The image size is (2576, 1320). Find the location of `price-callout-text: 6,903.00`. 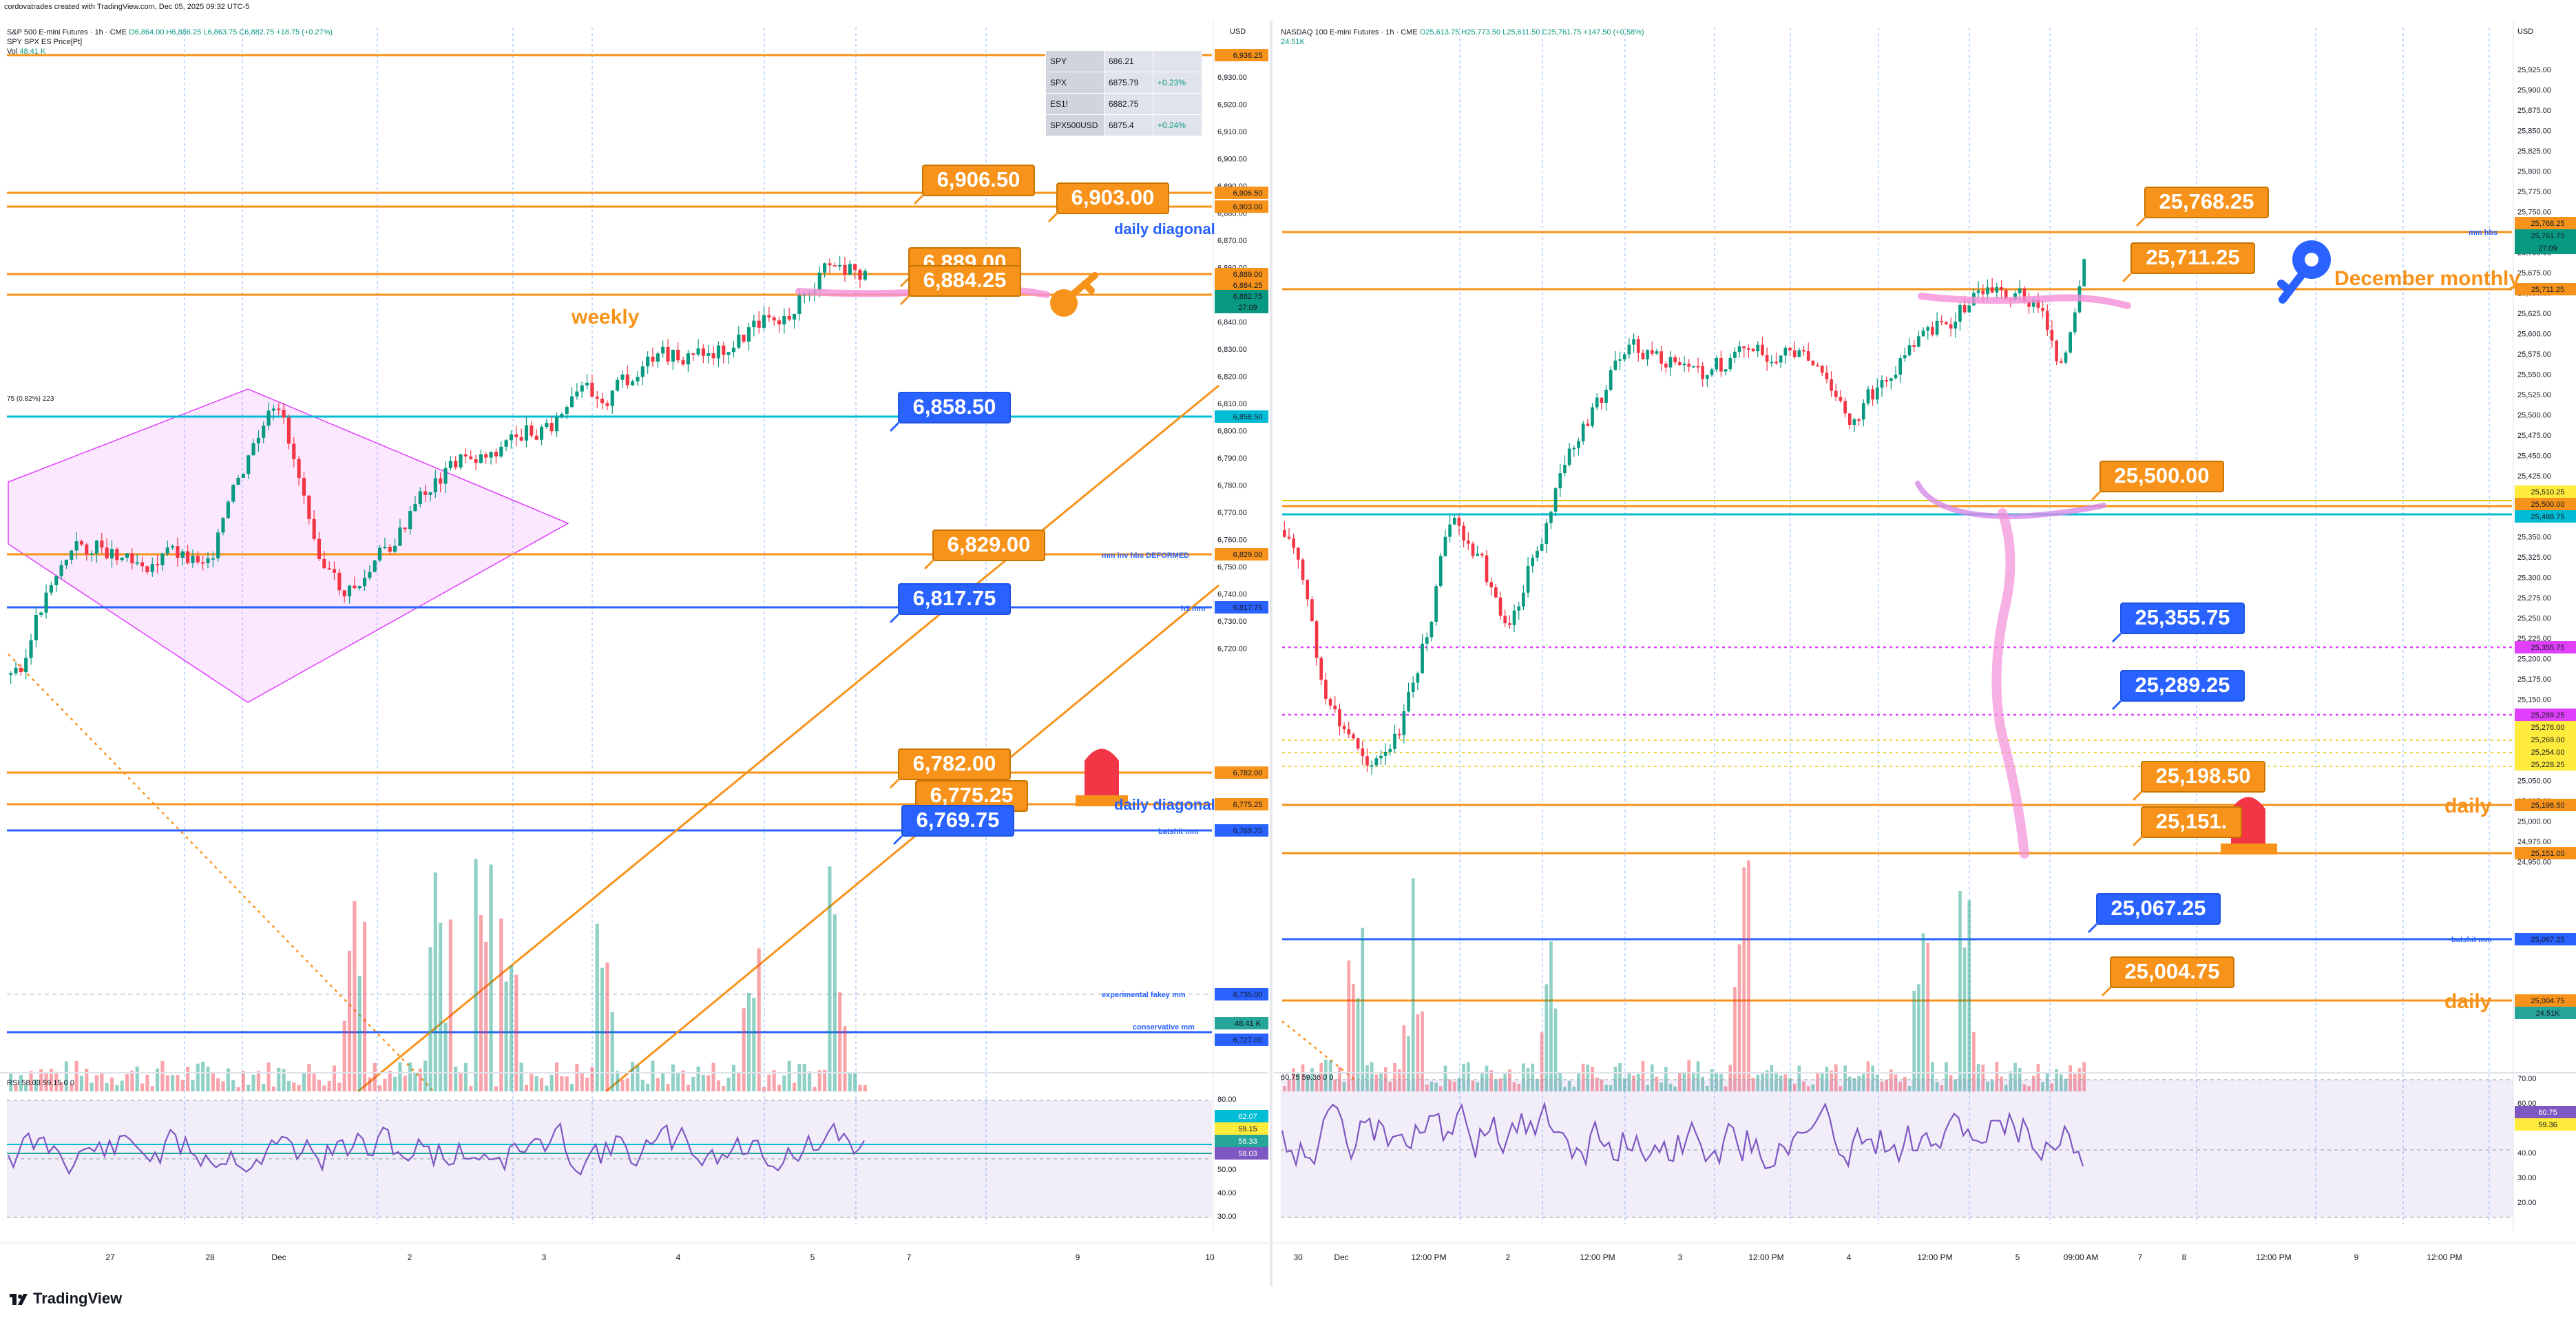

price-callout-text: 6,903.00 is located at coordinates (1113, 197).